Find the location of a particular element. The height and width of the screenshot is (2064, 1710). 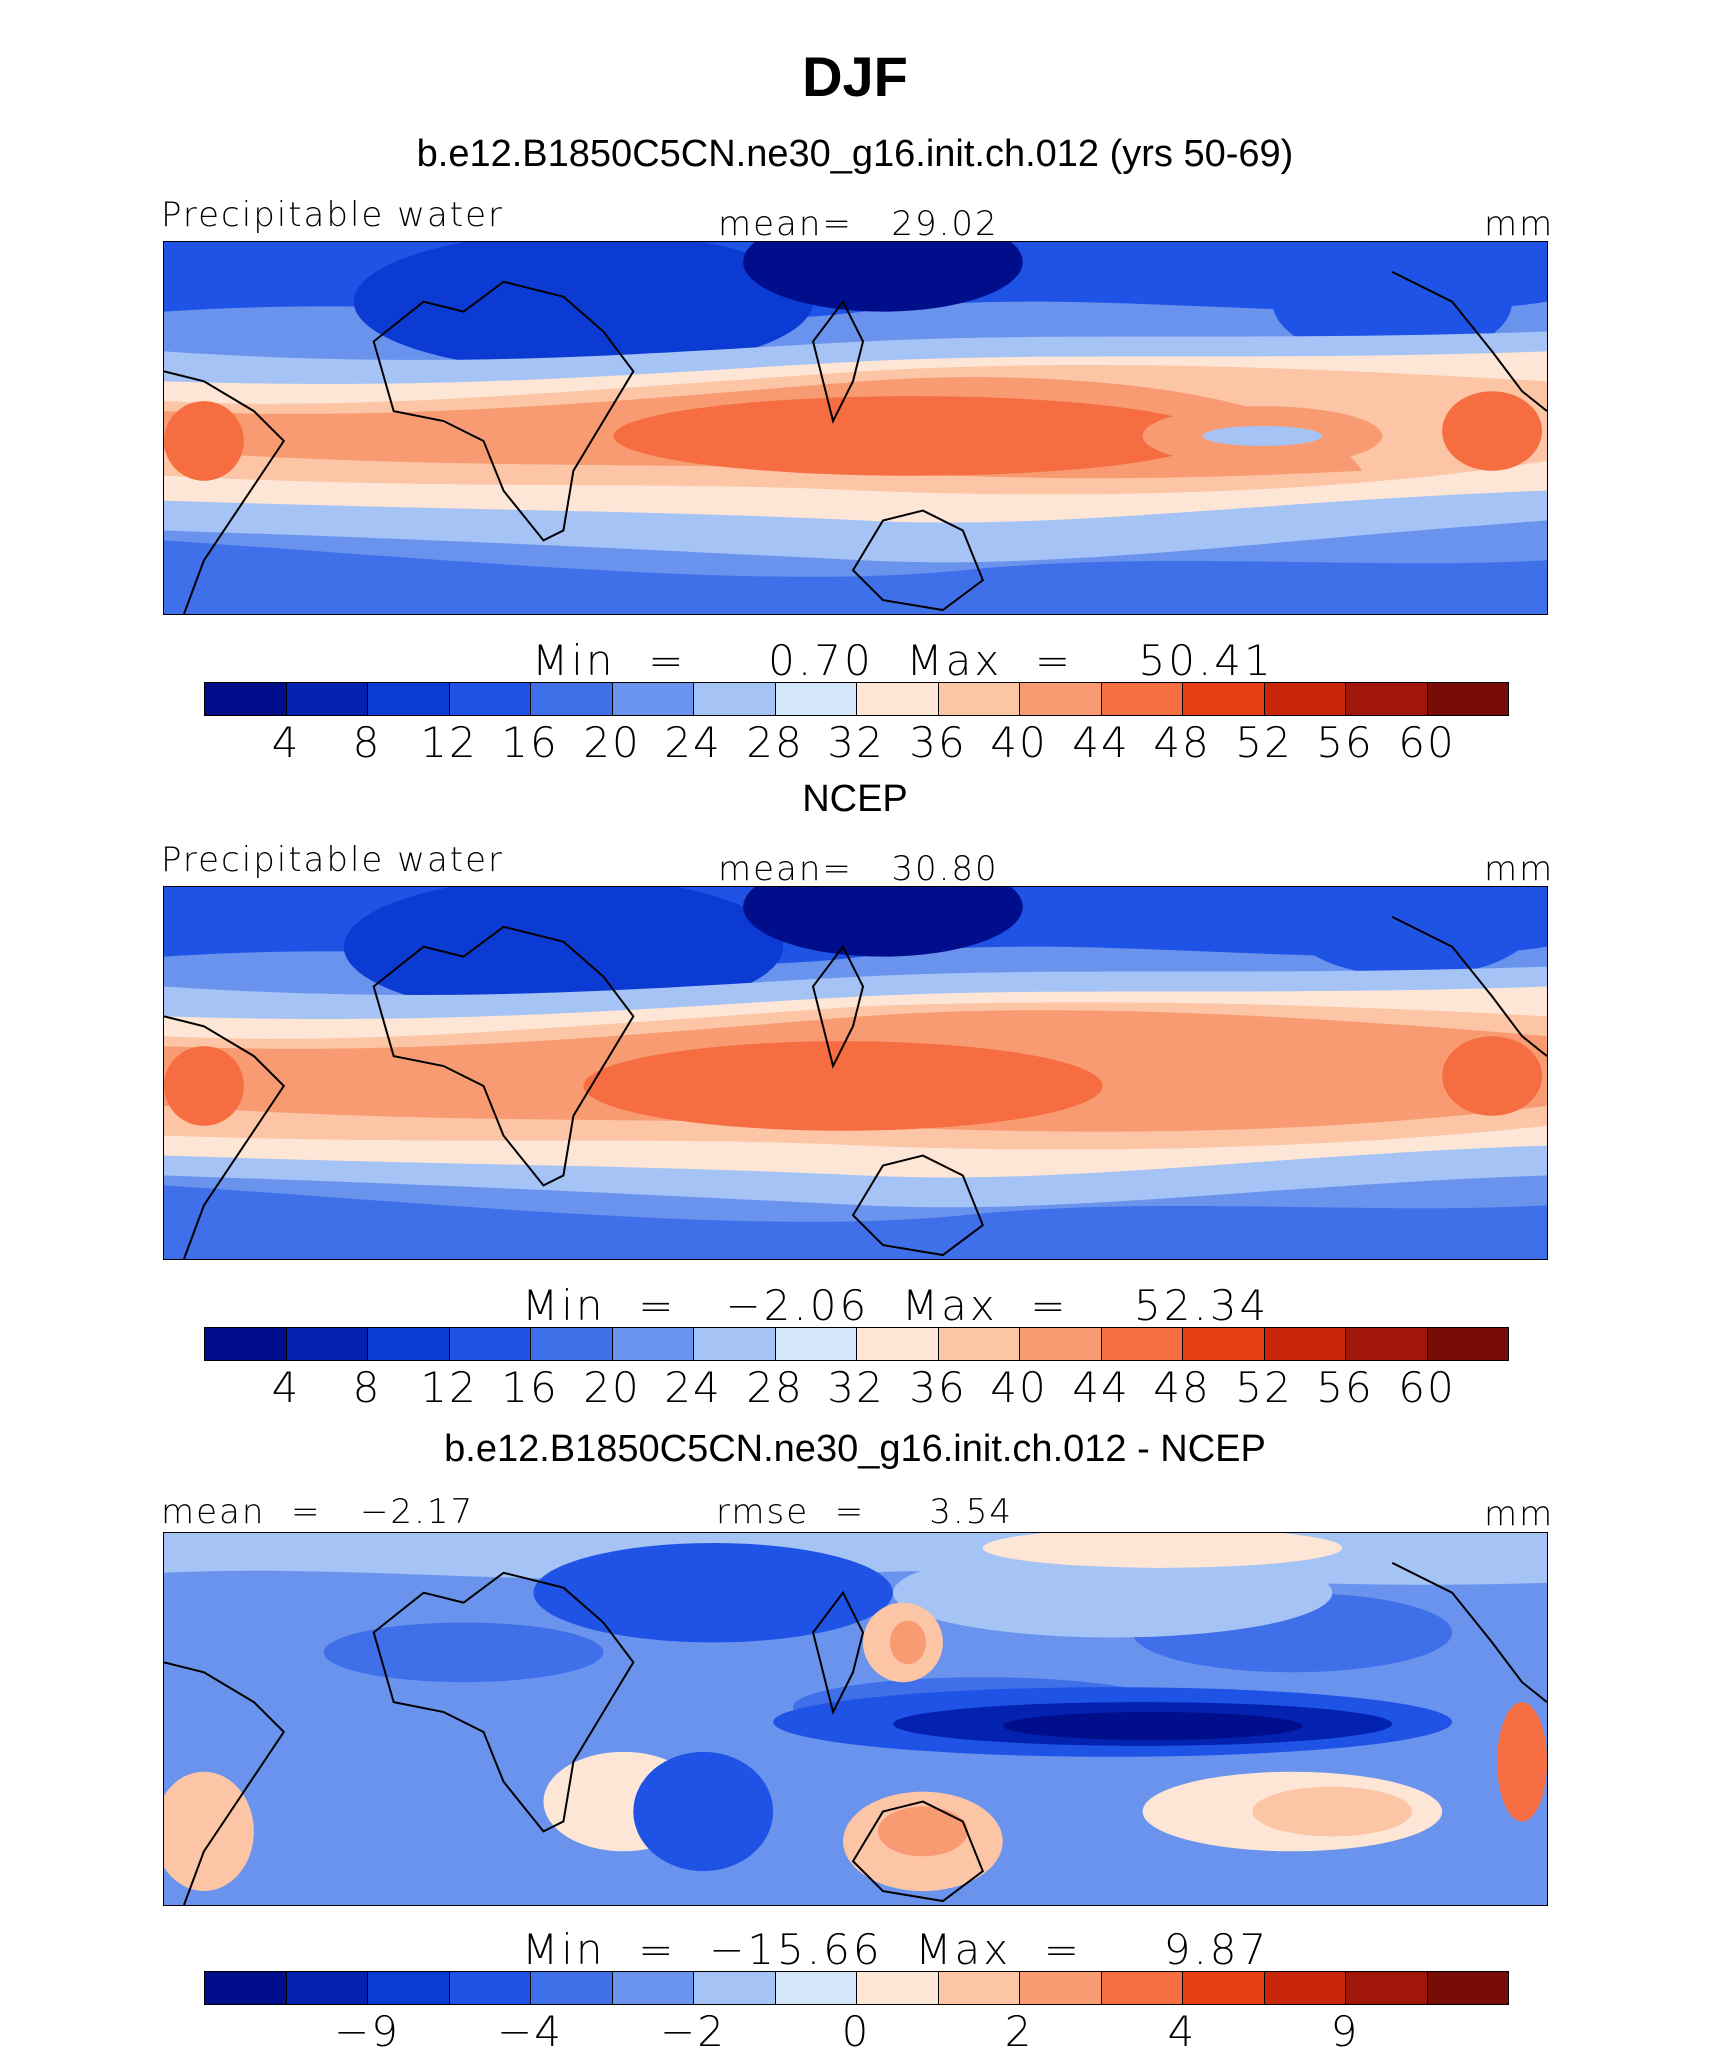

panel-1-map is located at coordinates (855, 428).